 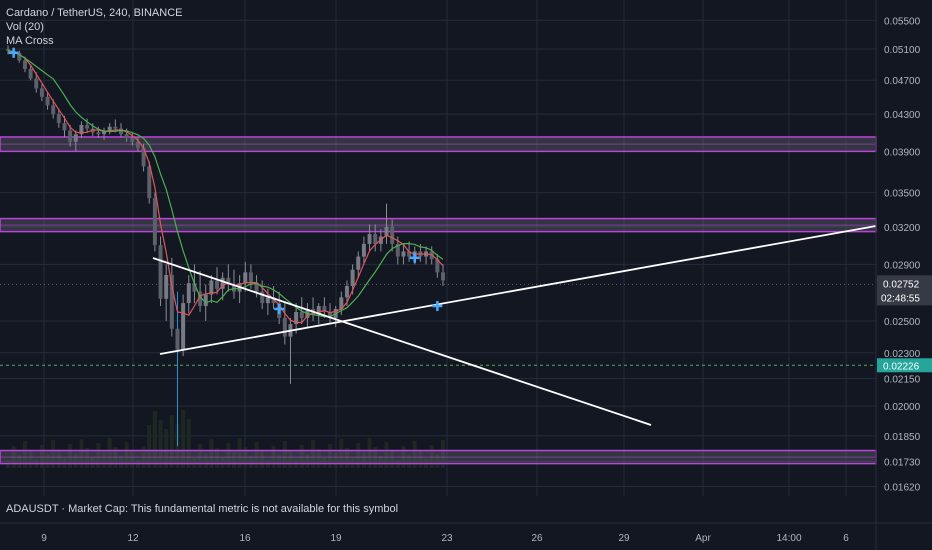 I want to click on y-tick-label: 0.03500, so click(x=902, y=194).